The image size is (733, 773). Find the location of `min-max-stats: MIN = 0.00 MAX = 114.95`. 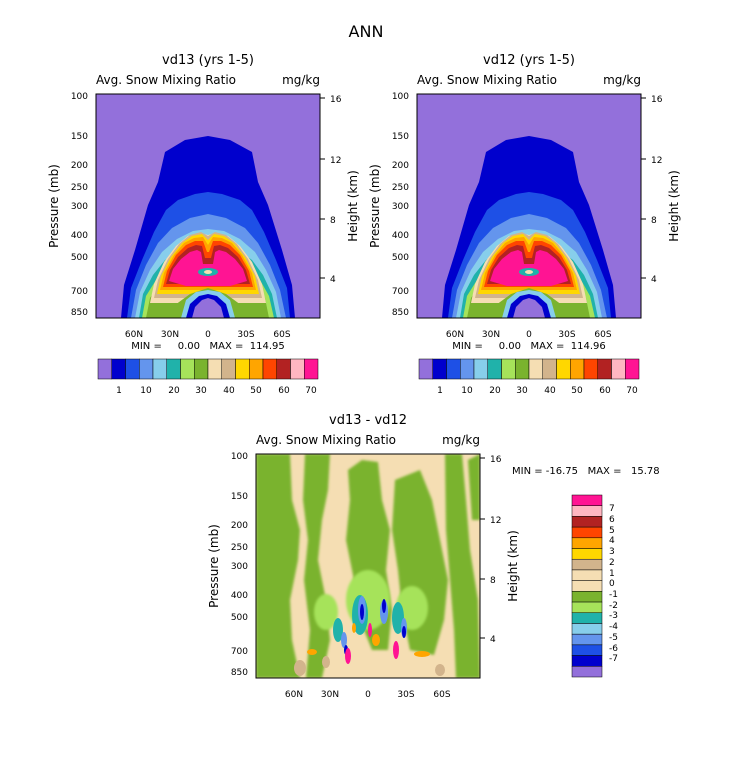

min-max-stats: MIN = 0.00 MAX = 114.95 is located at coordinates (208, 346).